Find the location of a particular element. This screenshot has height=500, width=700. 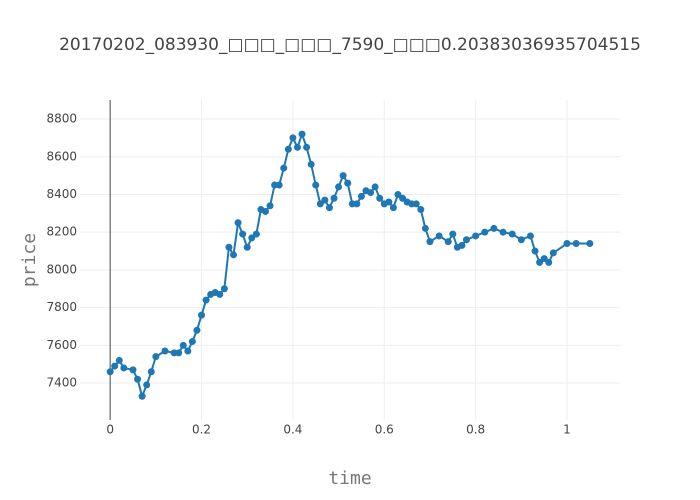

x-tick-label: 1 is located at coordinates (567, 430).